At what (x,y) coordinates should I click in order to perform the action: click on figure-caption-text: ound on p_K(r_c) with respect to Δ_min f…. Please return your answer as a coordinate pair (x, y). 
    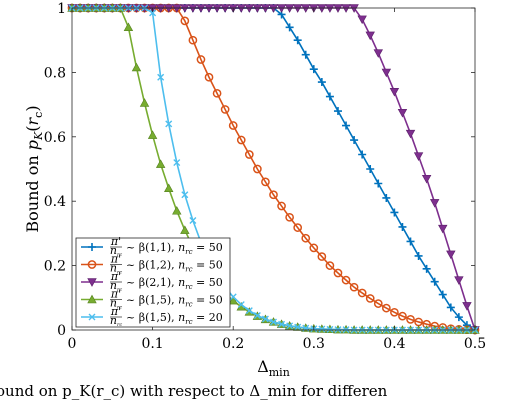
    Looking at the image, I should click on (194, 391).